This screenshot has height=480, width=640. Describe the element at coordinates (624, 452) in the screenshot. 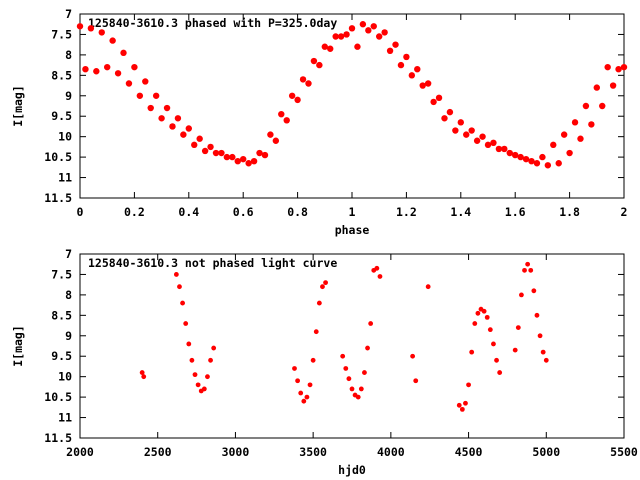

I see `x-tick-label: 5500` at that location.